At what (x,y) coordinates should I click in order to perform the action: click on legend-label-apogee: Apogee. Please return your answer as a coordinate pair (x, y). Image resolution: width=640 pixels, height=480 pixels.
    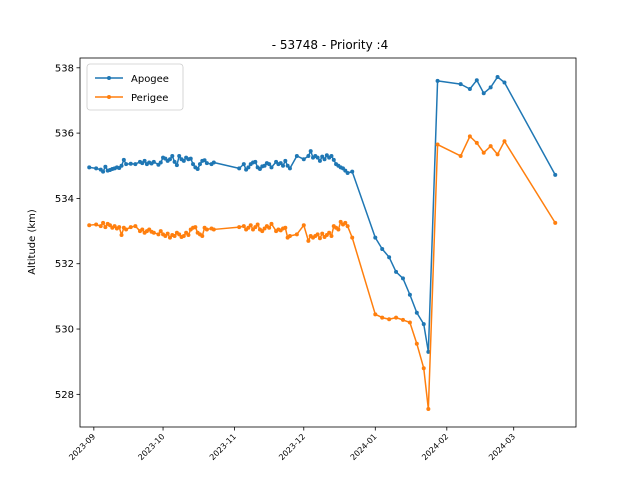
    Looking at the image, I should click on (150, 79).